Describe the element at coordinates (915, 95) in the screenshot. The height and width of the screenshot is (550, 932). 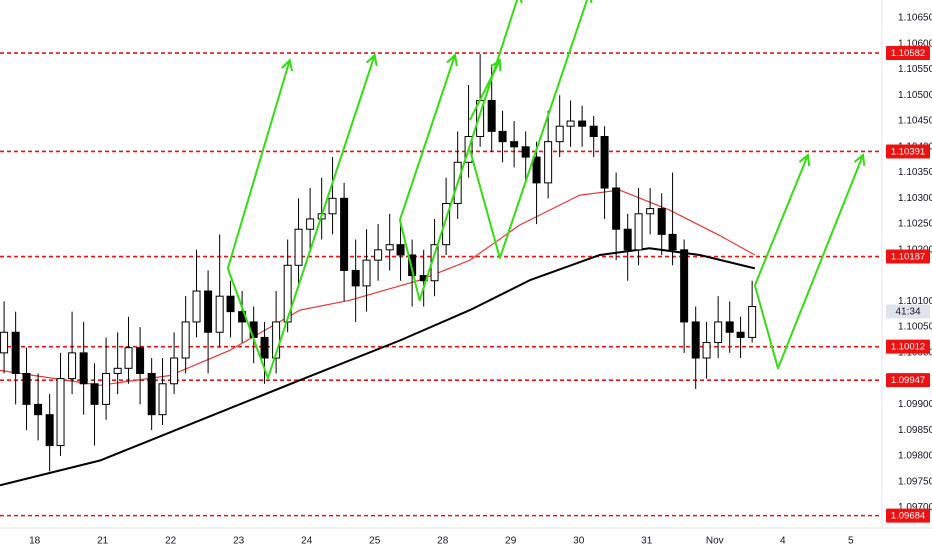
I see `y-tick-label: 1.10500` at that location.